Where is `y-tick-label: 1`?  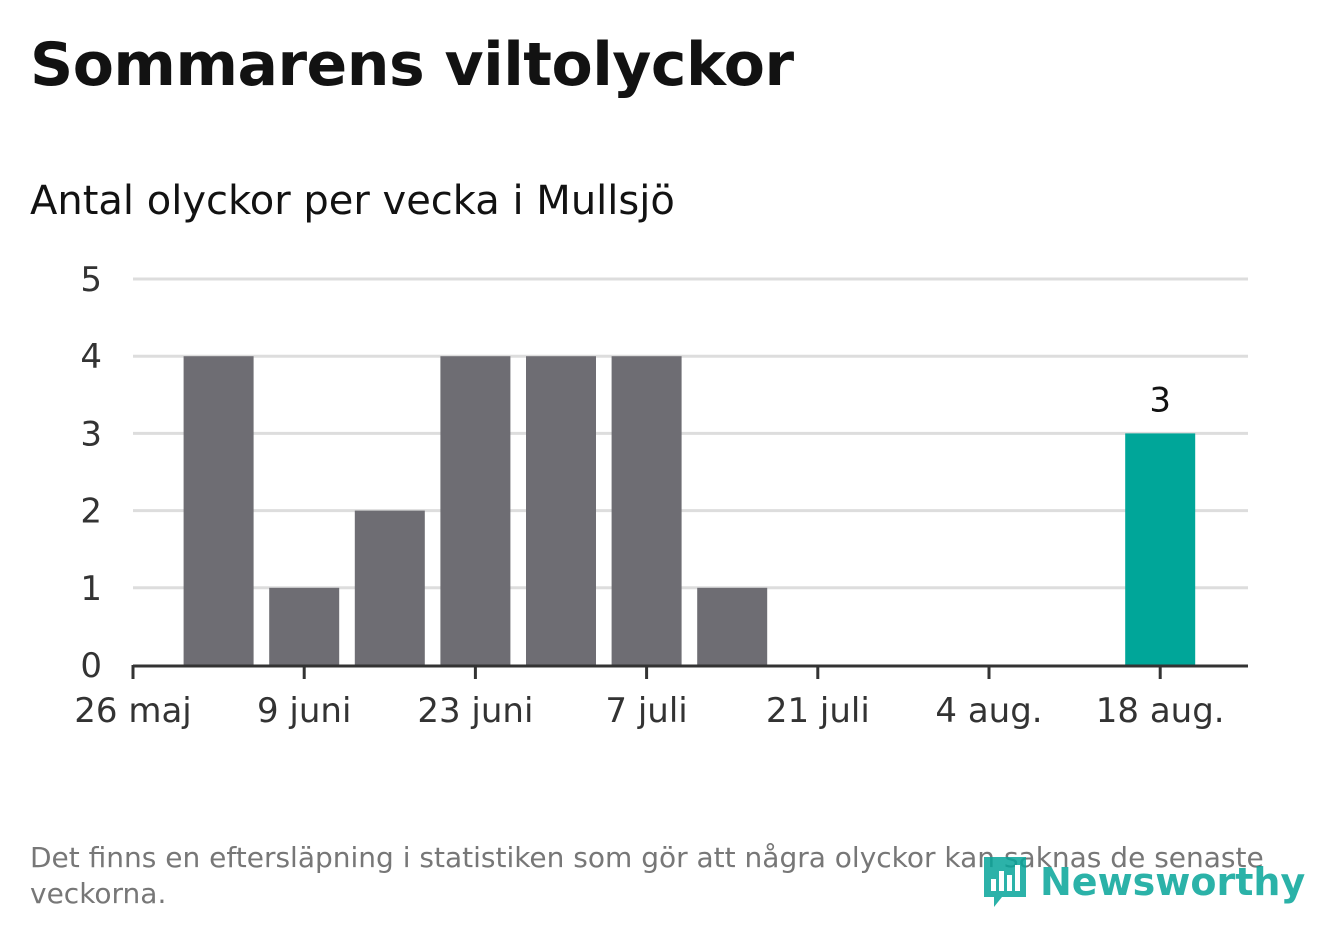 y-tick-label: 1 is located at coordinates (91, 589).